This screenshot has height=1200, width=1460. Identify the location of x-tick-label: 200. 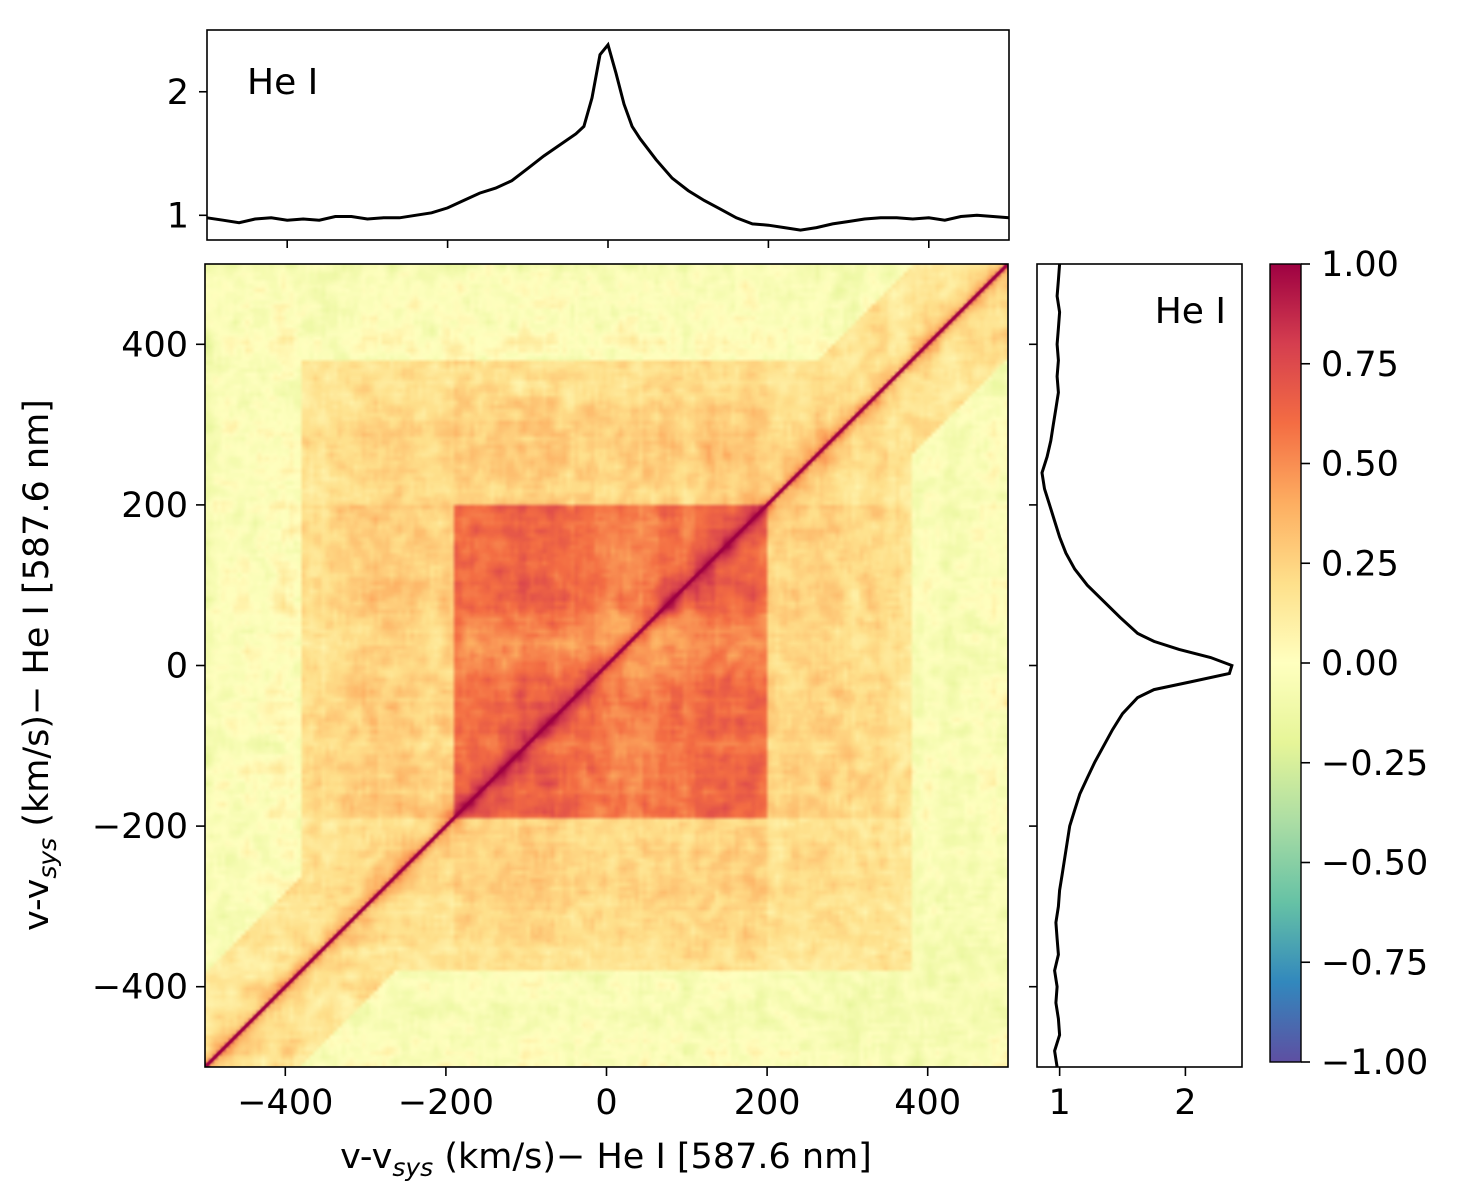
(767, 1103).